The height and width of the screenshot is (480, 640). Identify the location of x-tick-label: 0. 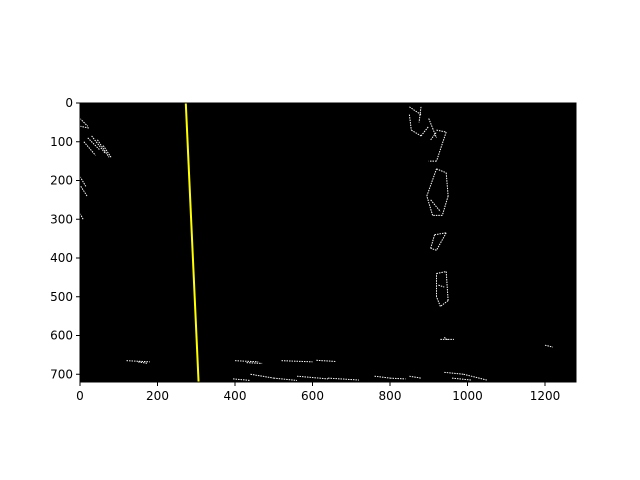
(80, 396).